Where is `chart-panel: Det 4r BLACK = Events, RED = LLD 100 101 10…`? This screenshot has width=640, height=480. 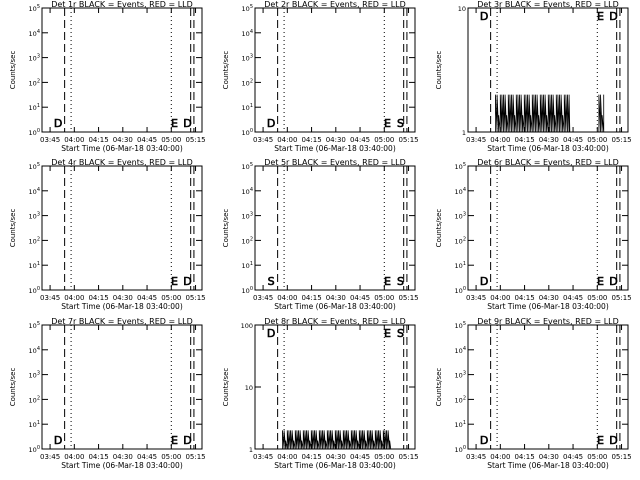
chart-panel: Det 4r BLACK = Events, RED = LLD 100 101 10… is located at coordinates (107, 234).